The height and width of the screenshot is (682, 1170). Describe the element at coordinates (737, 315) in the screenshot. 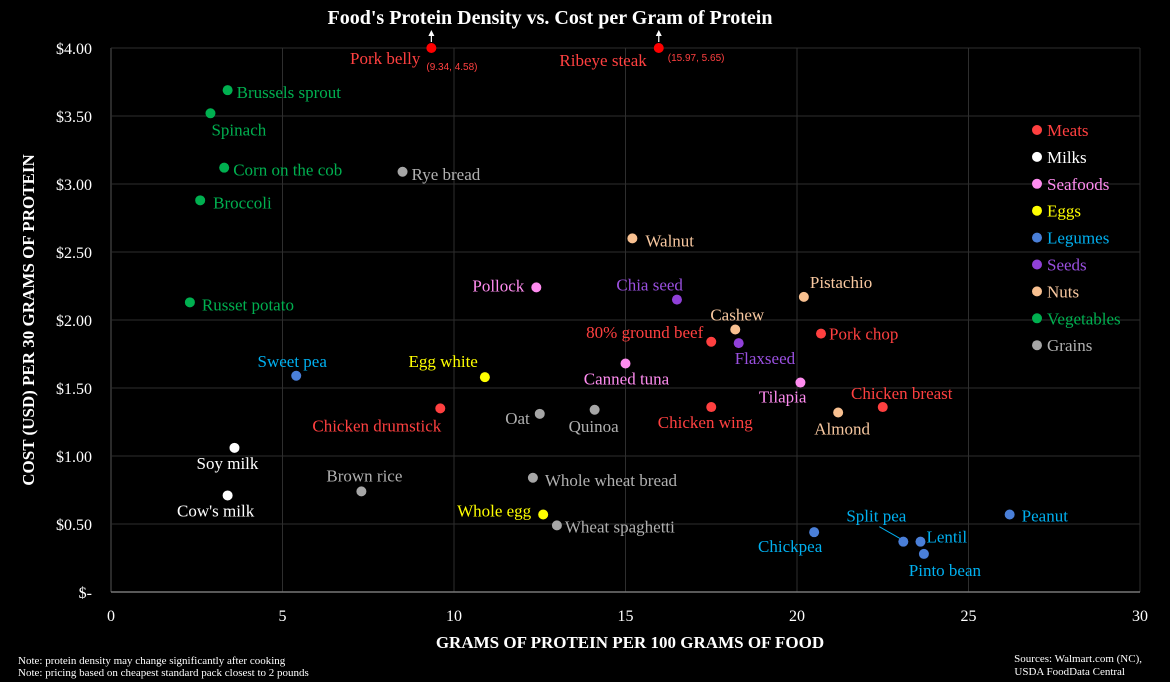

I see `point-label: Cashew` at that location.